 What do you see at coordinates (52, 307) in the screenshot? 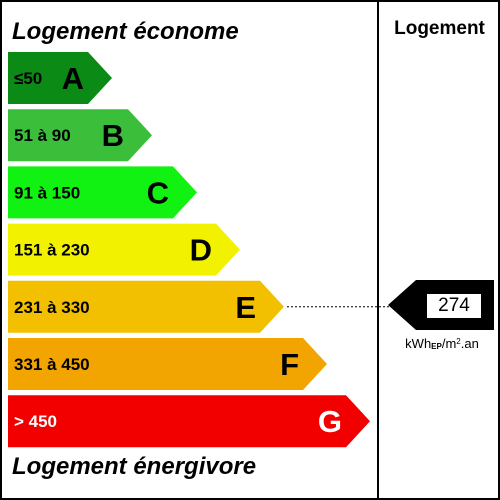
I see `class-range-label: 231 à 330` at bounding box center [52, 307].